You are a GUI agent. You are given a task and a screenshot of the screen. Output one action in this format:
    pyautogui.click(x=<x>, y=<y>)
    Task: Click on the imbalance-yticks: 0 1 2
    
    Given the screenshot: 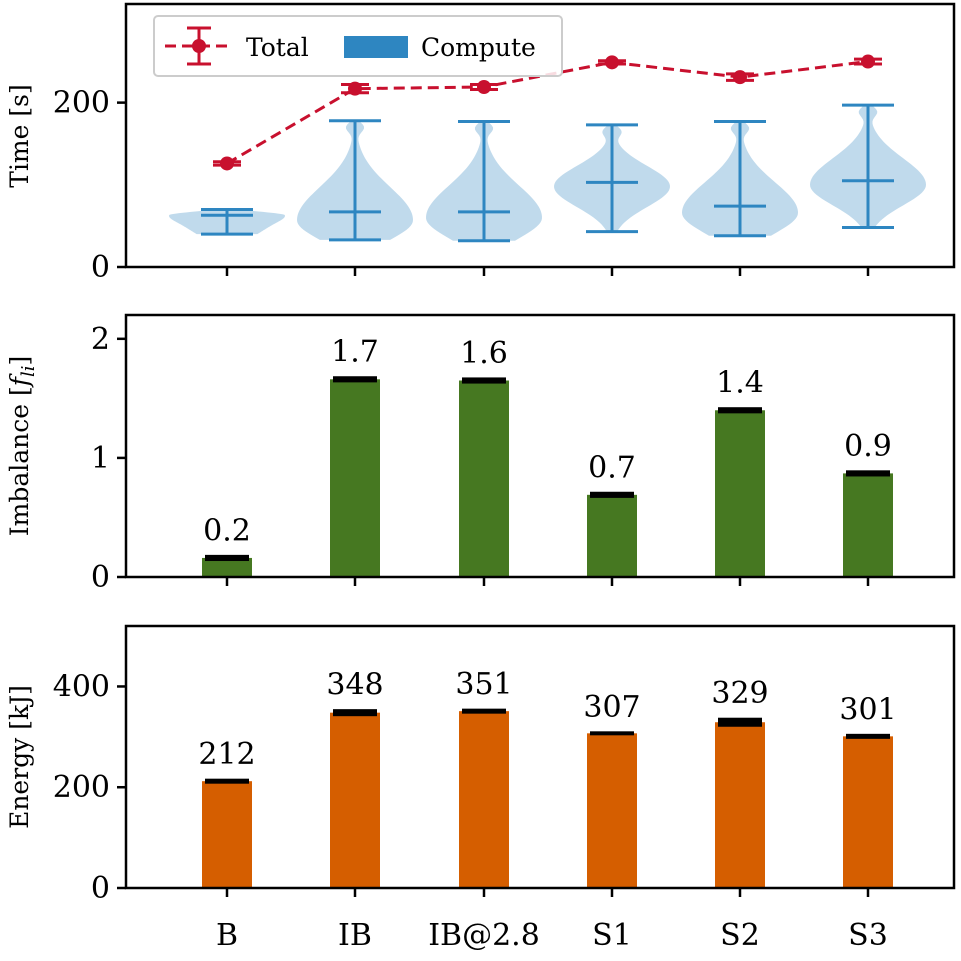 What is the action you would take?
    pyautogui.click(x=108, y=458)
    